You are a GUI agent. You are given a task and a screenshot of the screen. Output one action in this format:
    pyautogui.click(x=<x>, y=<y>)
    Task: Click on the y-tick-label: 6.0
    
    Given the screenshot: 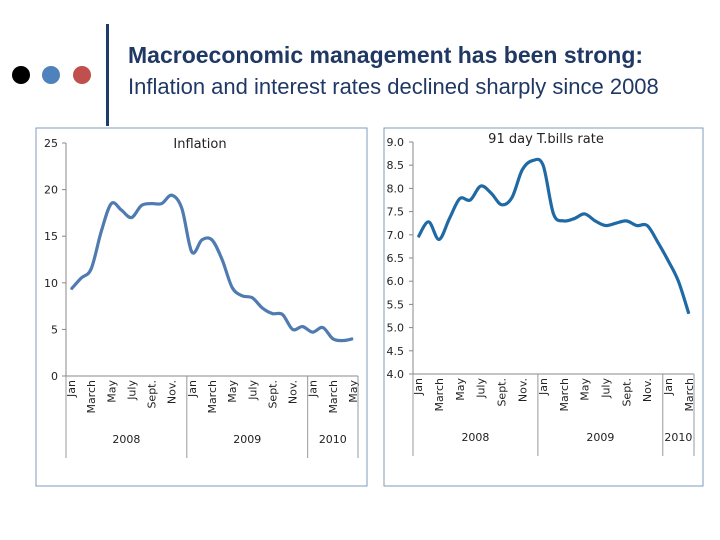 What is the action you would take?
    pyautogui.click(x=396, y=281)
    